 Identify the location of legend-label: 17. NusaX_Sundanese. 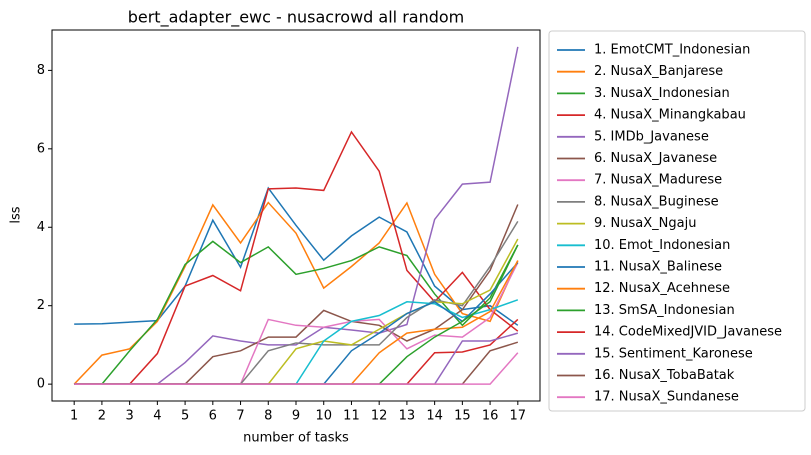
(666, 397).